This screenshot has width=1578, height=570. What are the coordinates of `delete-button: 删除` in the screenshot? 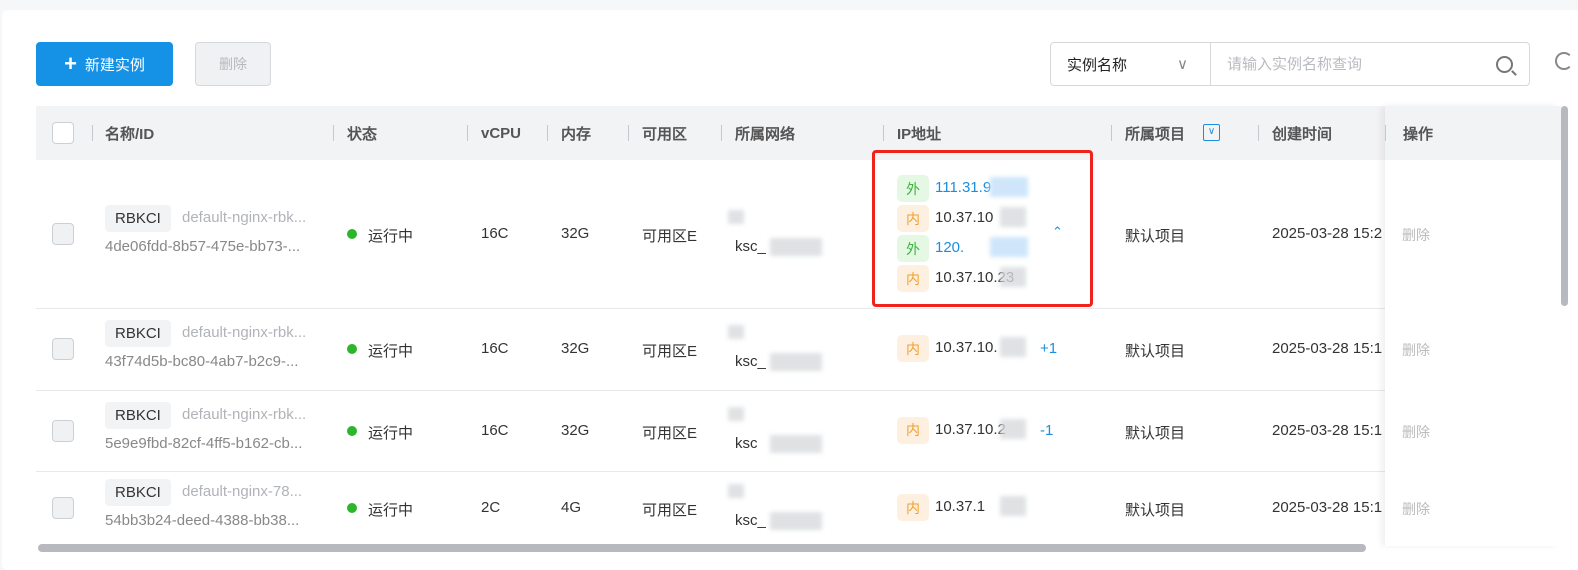 It's located at (233, 64).